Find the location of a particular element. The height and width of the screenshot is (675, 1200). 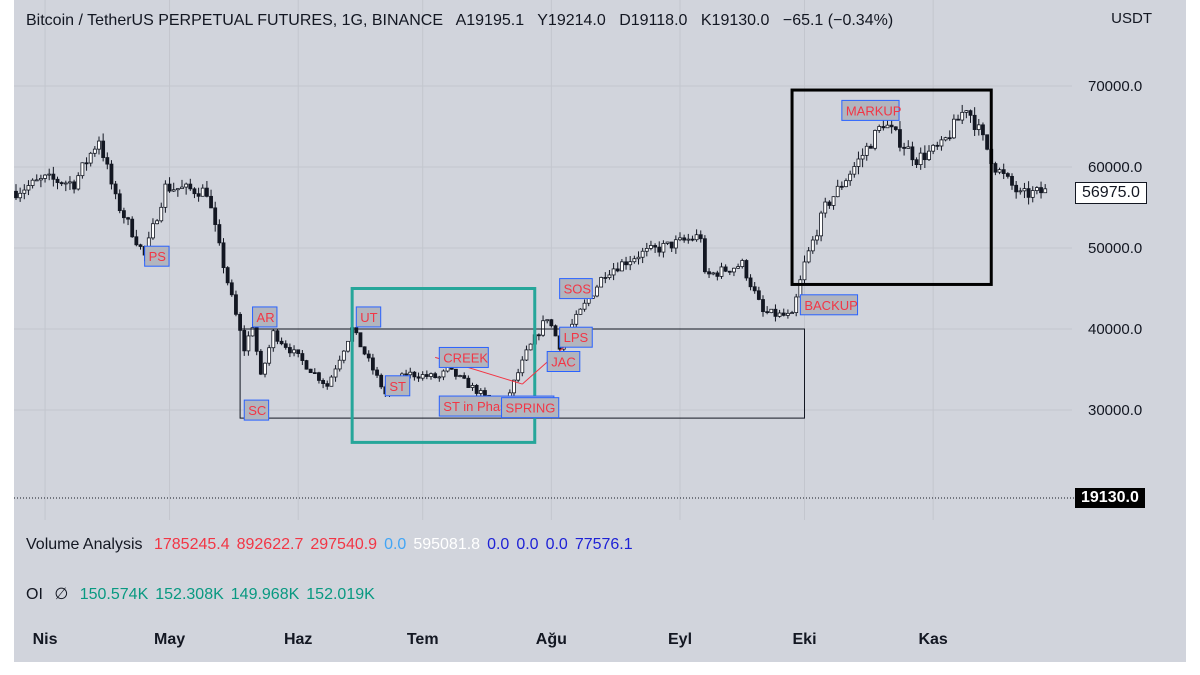

annotation-label: ST is located at coordinates (397, 386).